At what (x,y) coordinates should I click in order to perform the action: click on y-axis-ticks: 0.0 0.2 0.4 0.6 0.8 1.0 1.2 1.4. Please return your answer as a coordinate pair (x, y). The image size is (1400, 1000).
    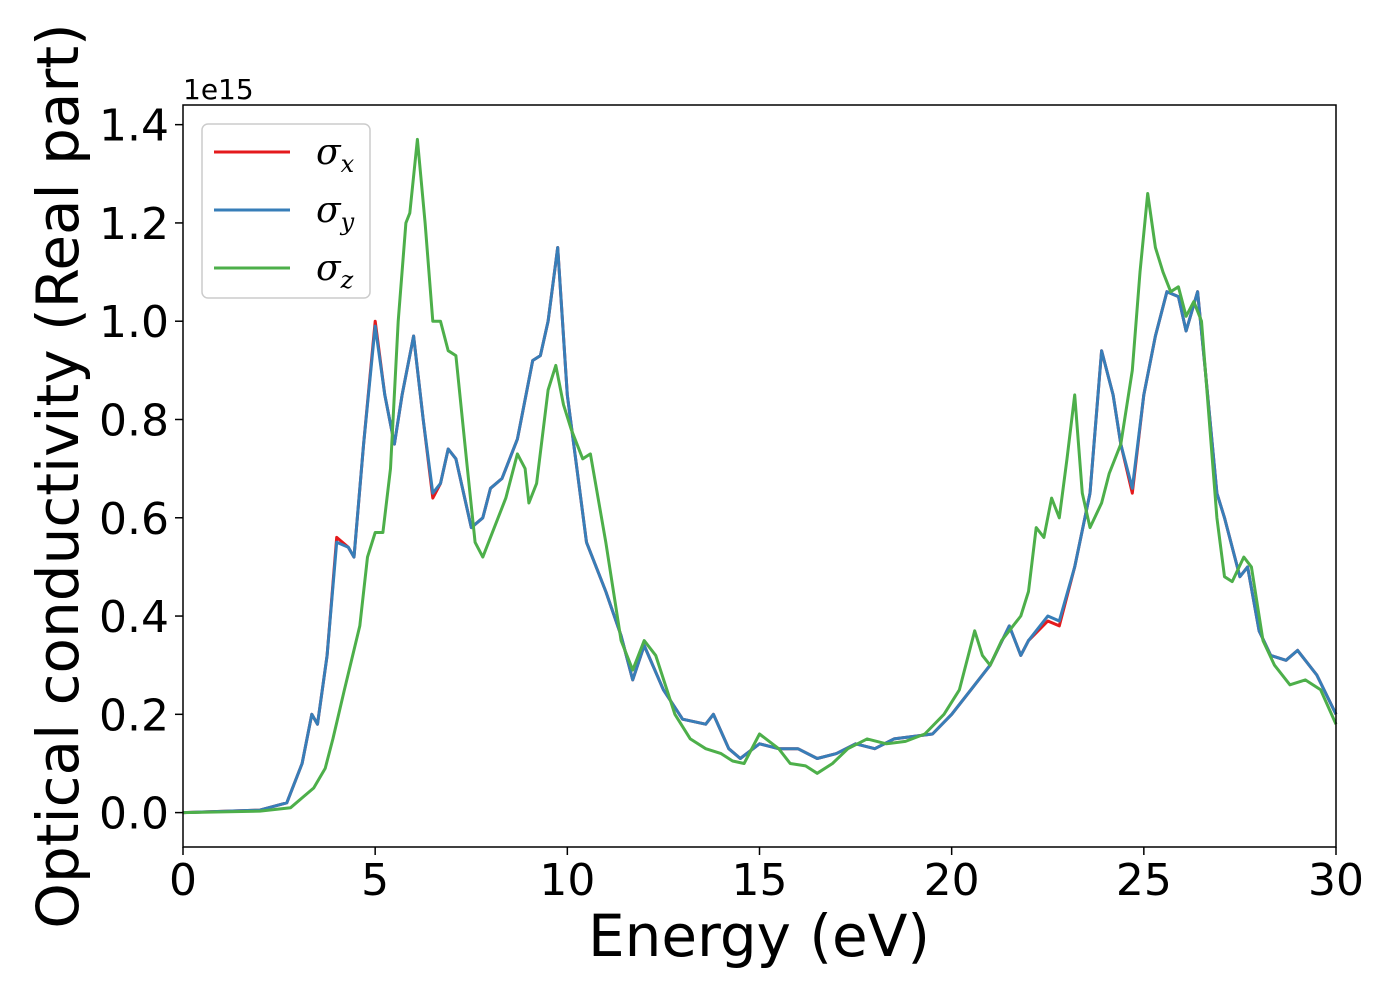
    Looking at the image, I should click on (141, 470).